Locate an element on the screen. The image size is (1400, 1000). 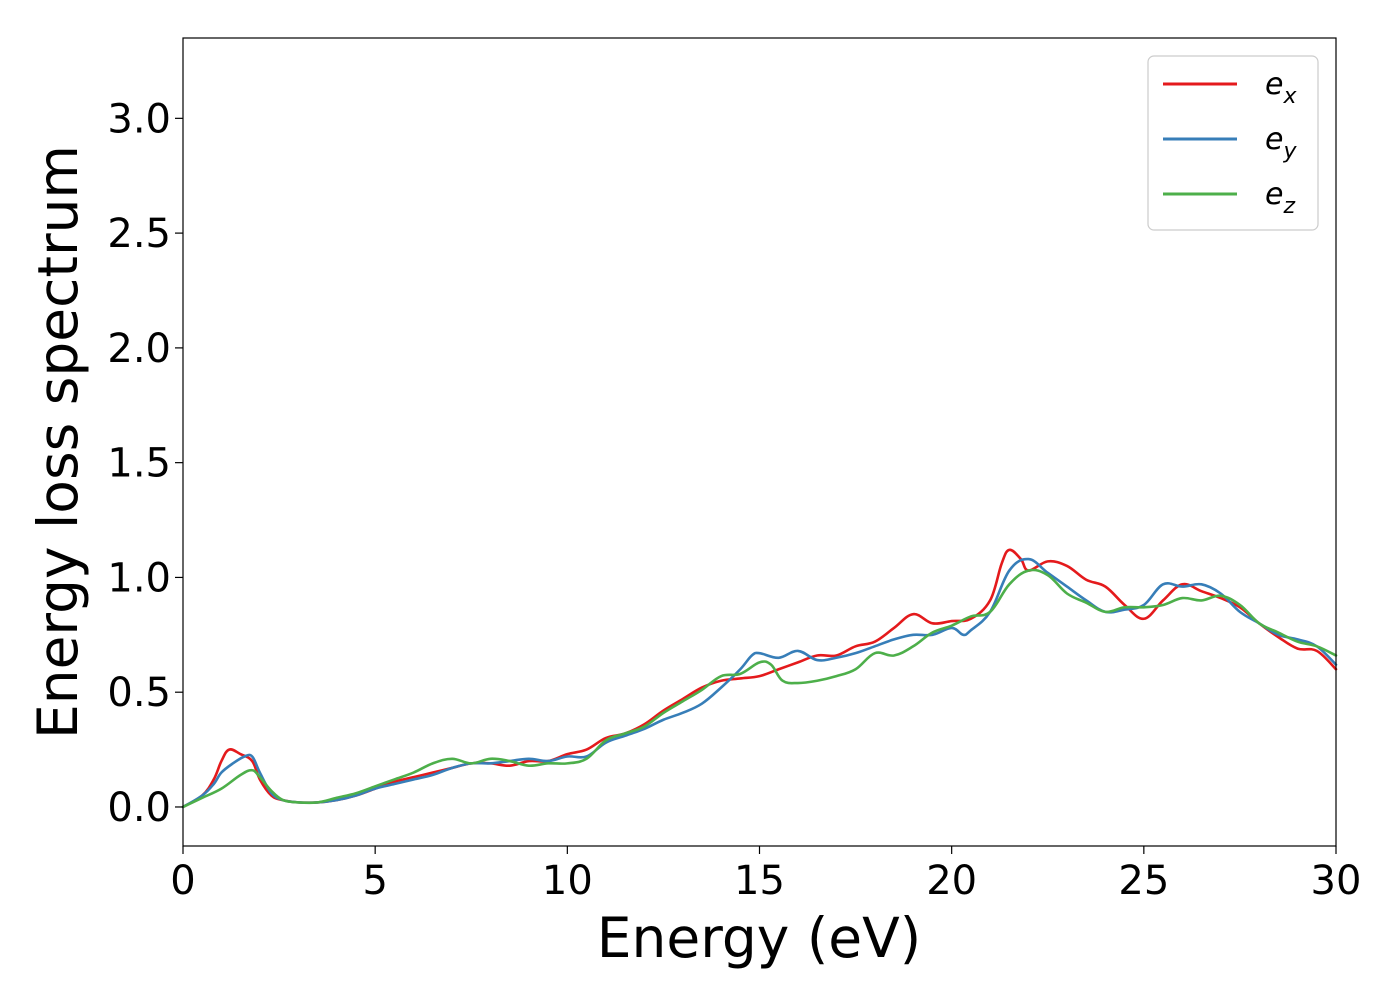
x-axis-label: Energy (eV) is located at coordinates (759, 938).